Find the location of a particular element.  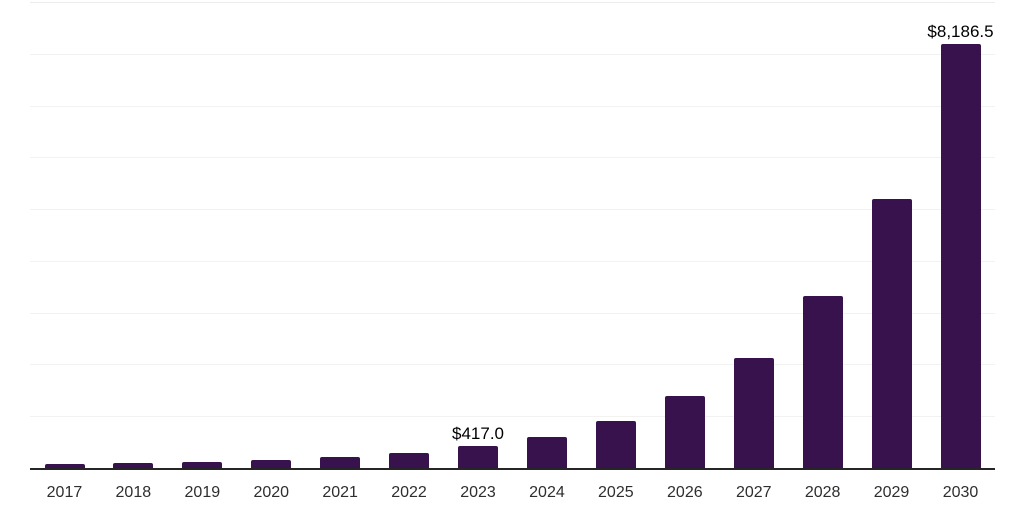

x-tick-2017: 2017 is located at coordinates (64, 492).